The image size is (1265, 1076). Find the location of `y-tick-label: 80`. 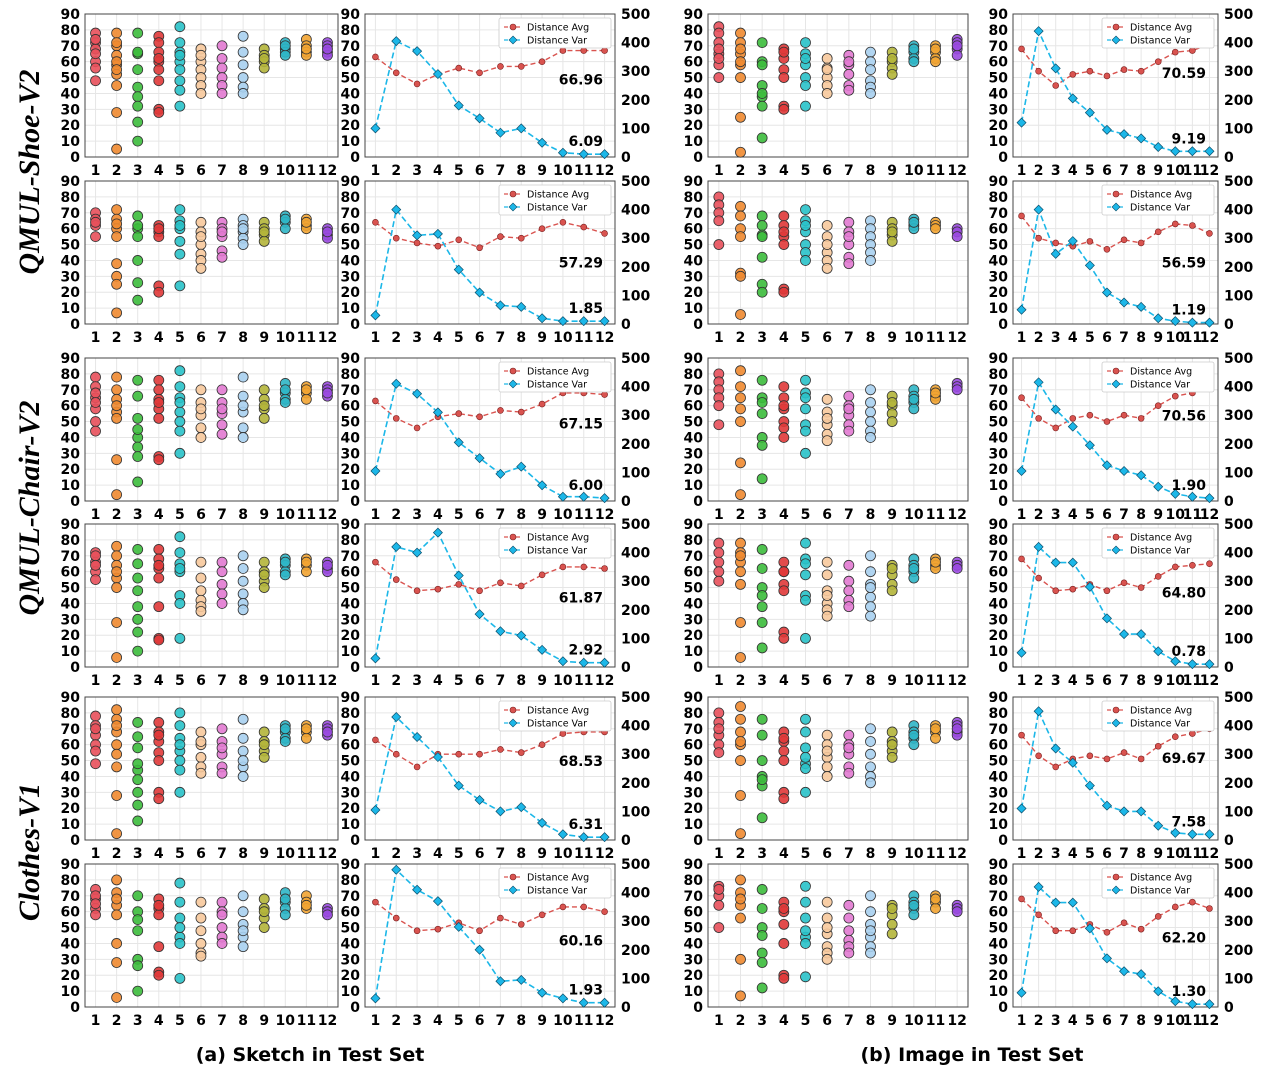

y-tick-label: 80 is located at coordinates (694, 714).